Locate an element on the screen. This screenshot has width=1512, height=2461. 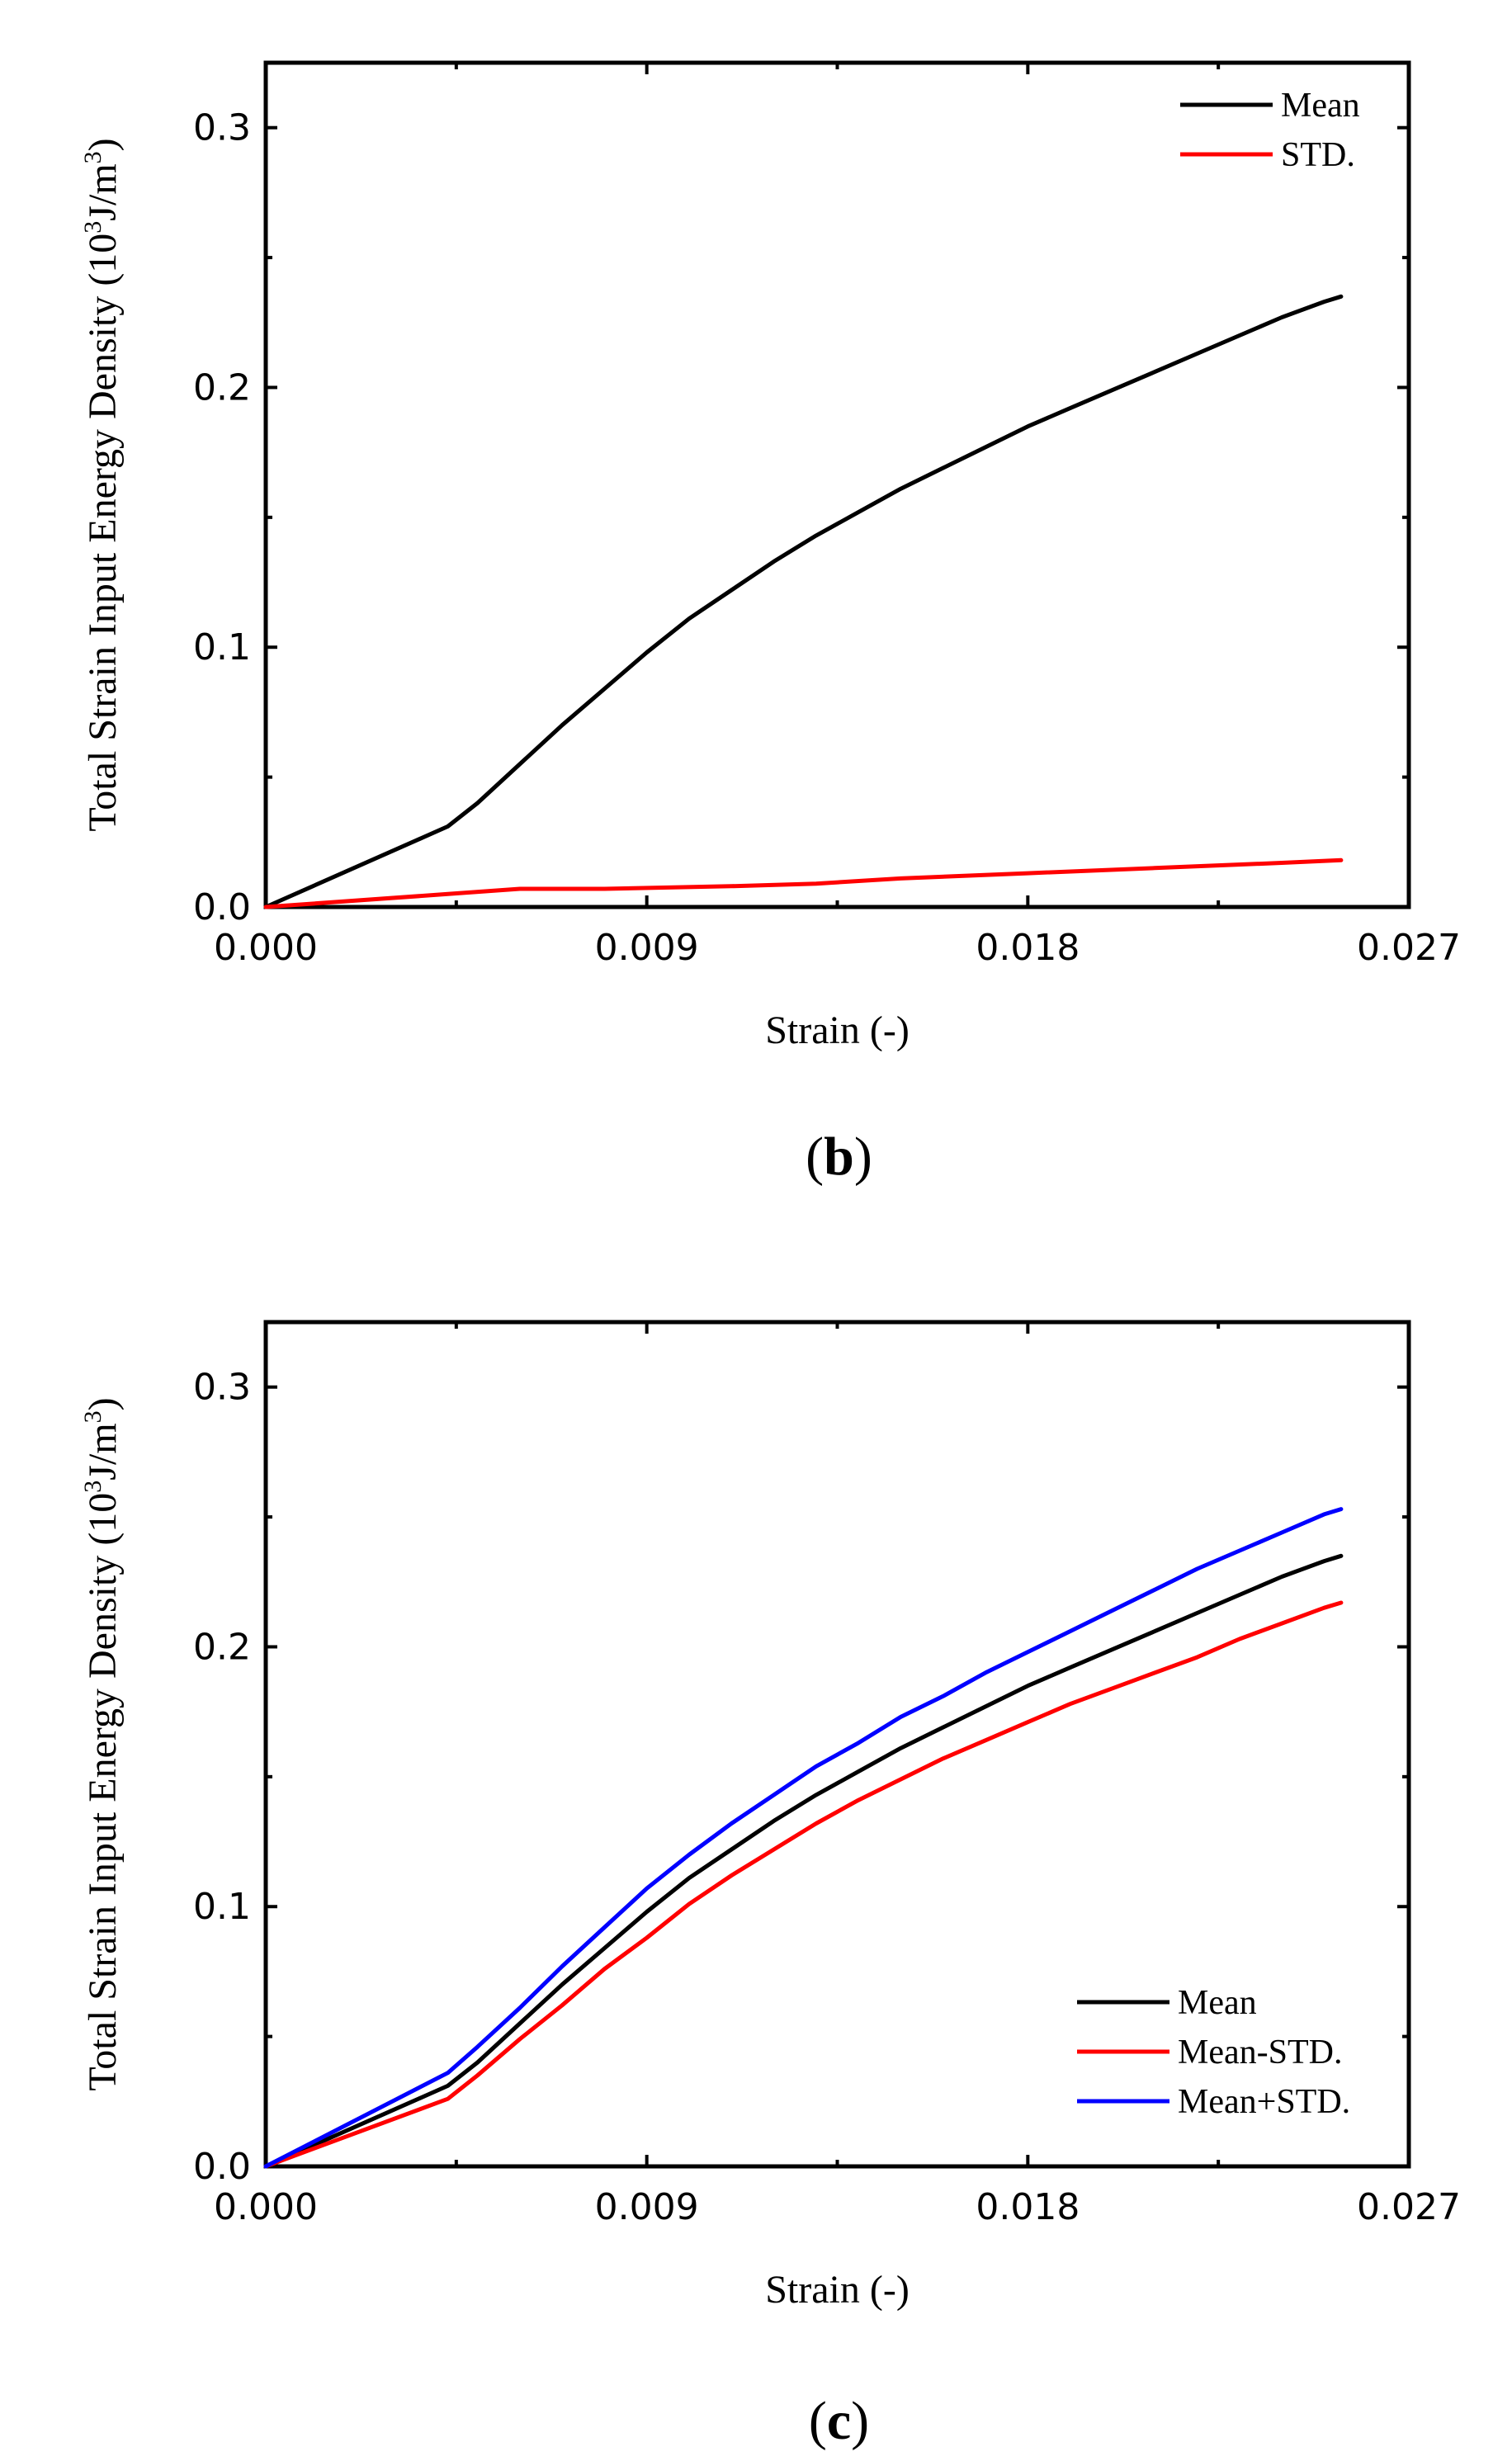
panel-caption: (b) is located at coordinates (839, 1157).